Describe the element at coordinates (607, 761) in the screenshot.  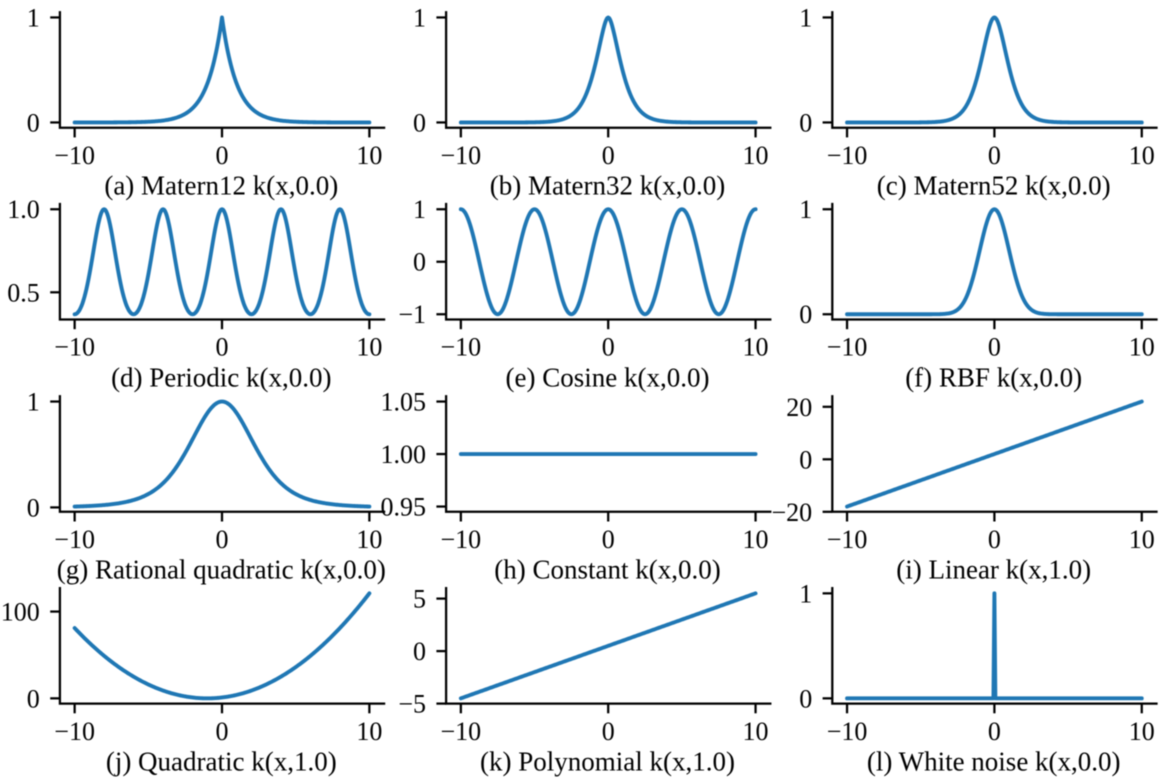
I see `svg-text: (k) Polynomial k(x,1.0)` at that location.